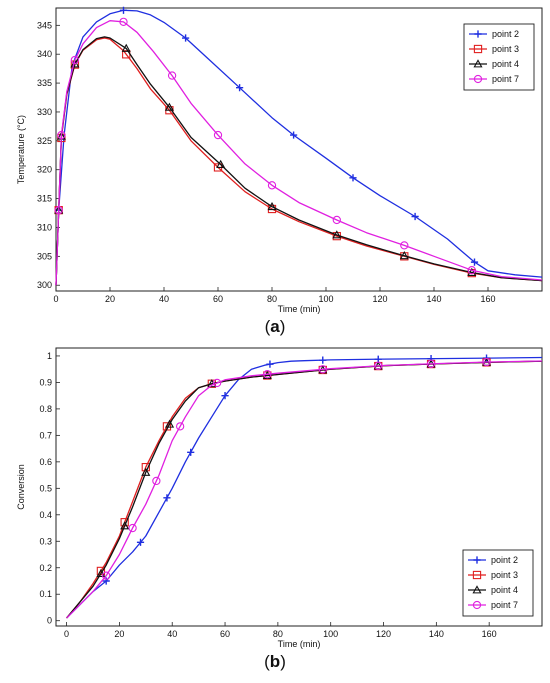  I want to click on y-tick-label: 335, so click(44, 83).